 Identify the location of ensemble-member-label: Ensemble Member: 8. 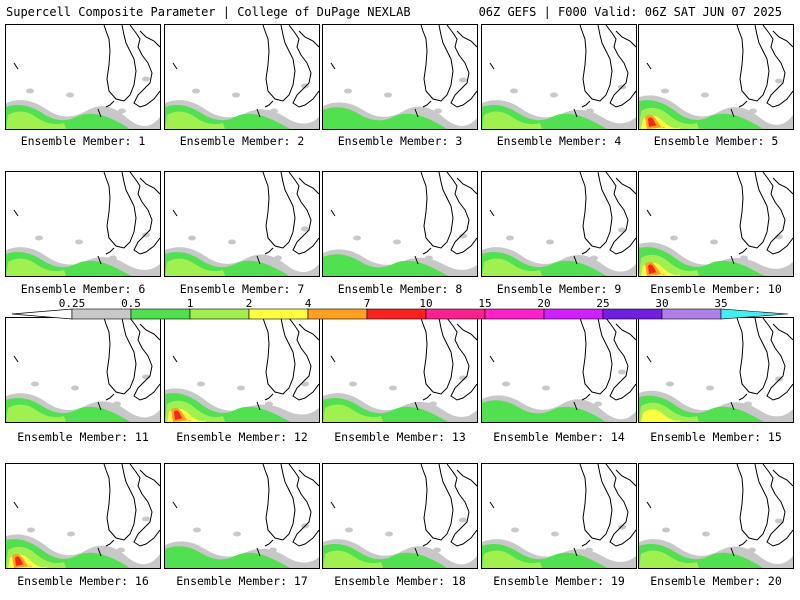
(400, 289).